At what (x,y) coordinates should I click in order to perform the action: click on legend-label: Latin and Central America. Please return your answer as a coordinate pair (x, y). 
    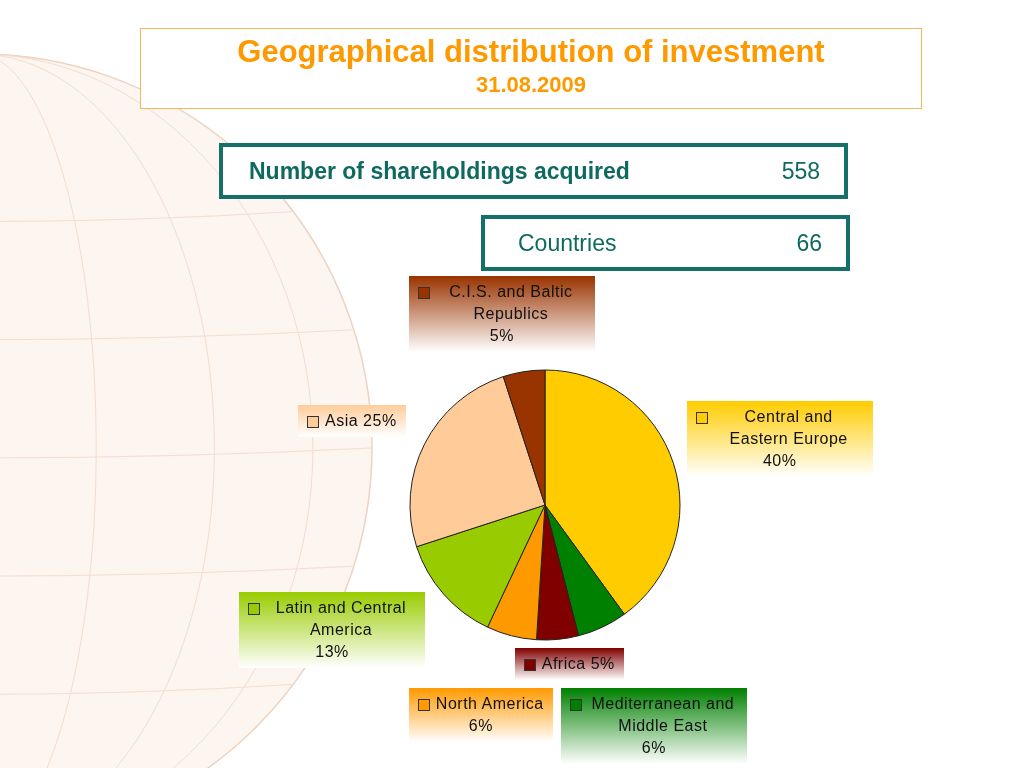
    Looking at the image, I should click on (341, 618).